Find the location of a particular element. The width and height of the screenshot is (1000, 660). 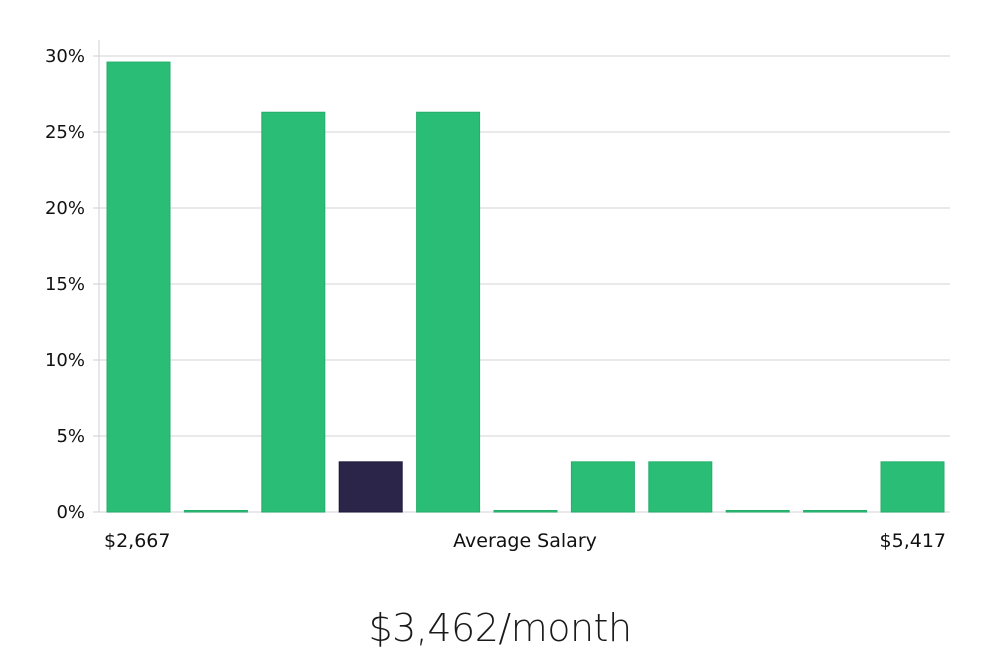

y-axis-ticks: 0% 5% 10% 15% 20% 25% 30% is located at coordinates (72, 284).